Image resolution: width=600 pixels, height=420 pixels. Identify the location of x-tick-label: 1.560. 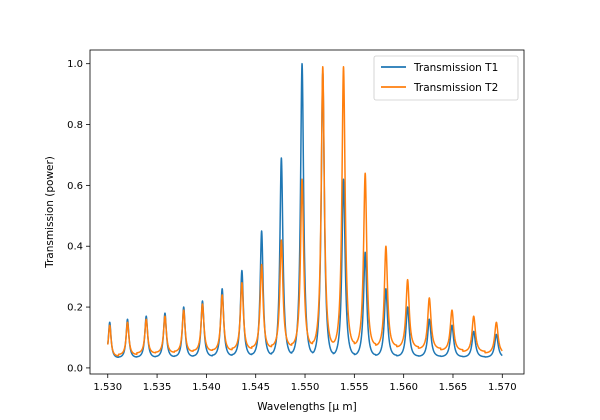
(403, 387).